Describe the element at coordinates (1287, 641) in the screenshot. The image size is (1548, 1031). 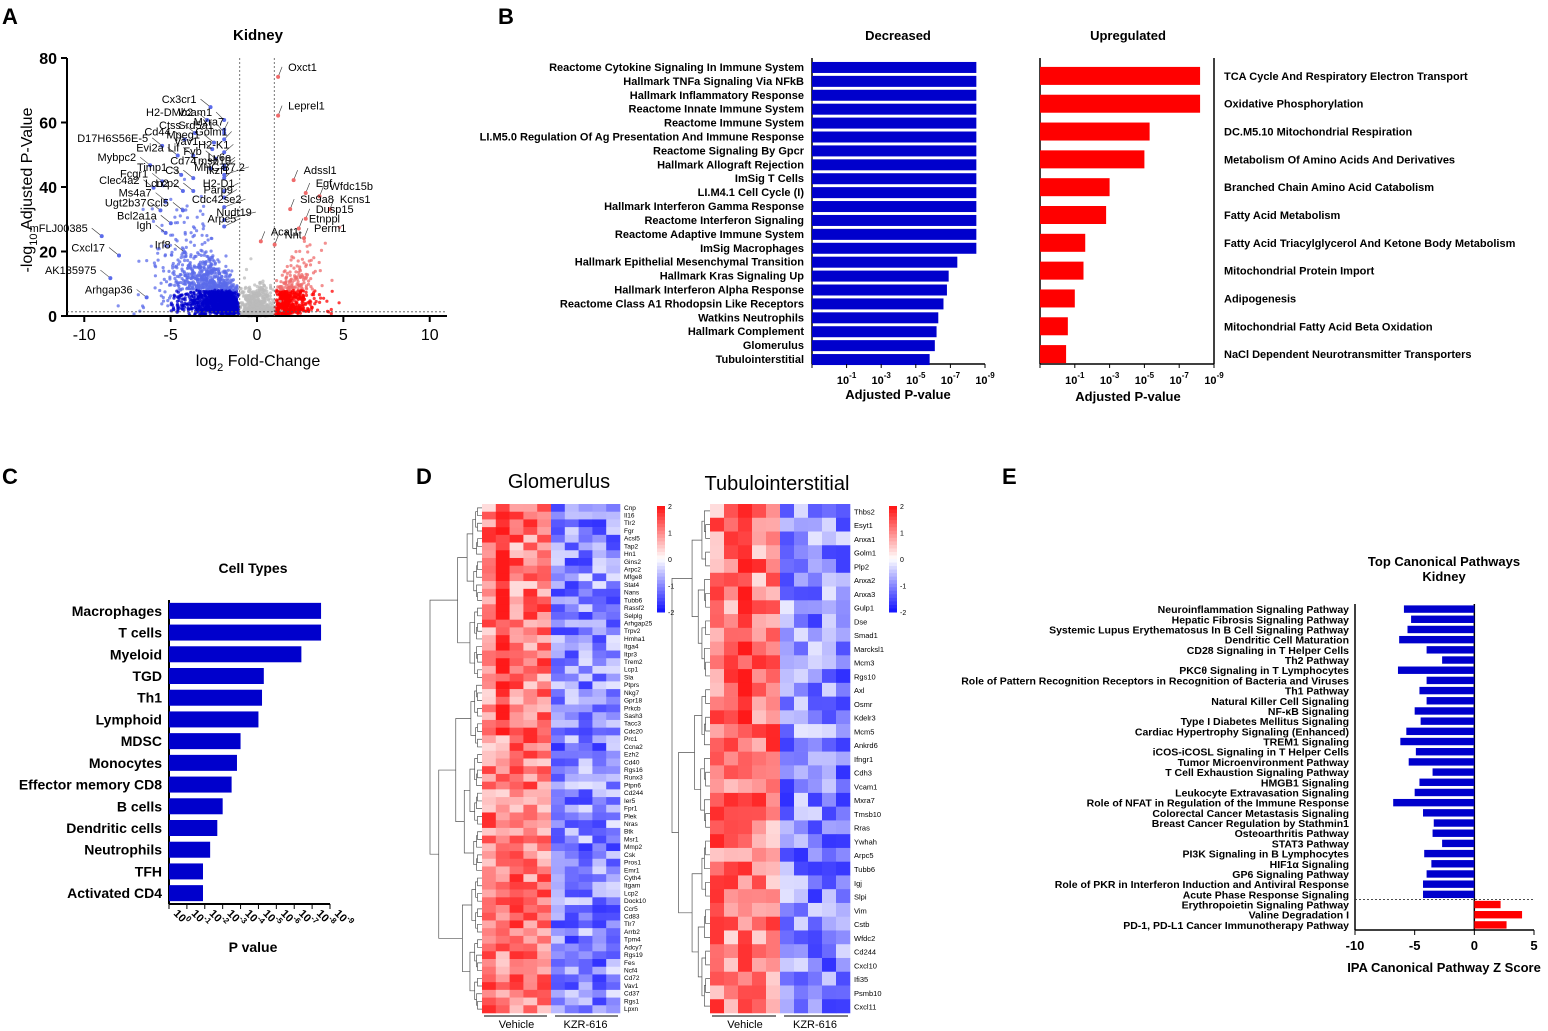
I see `e-pathway-label: Dendritic Cell Maturation` at that location.